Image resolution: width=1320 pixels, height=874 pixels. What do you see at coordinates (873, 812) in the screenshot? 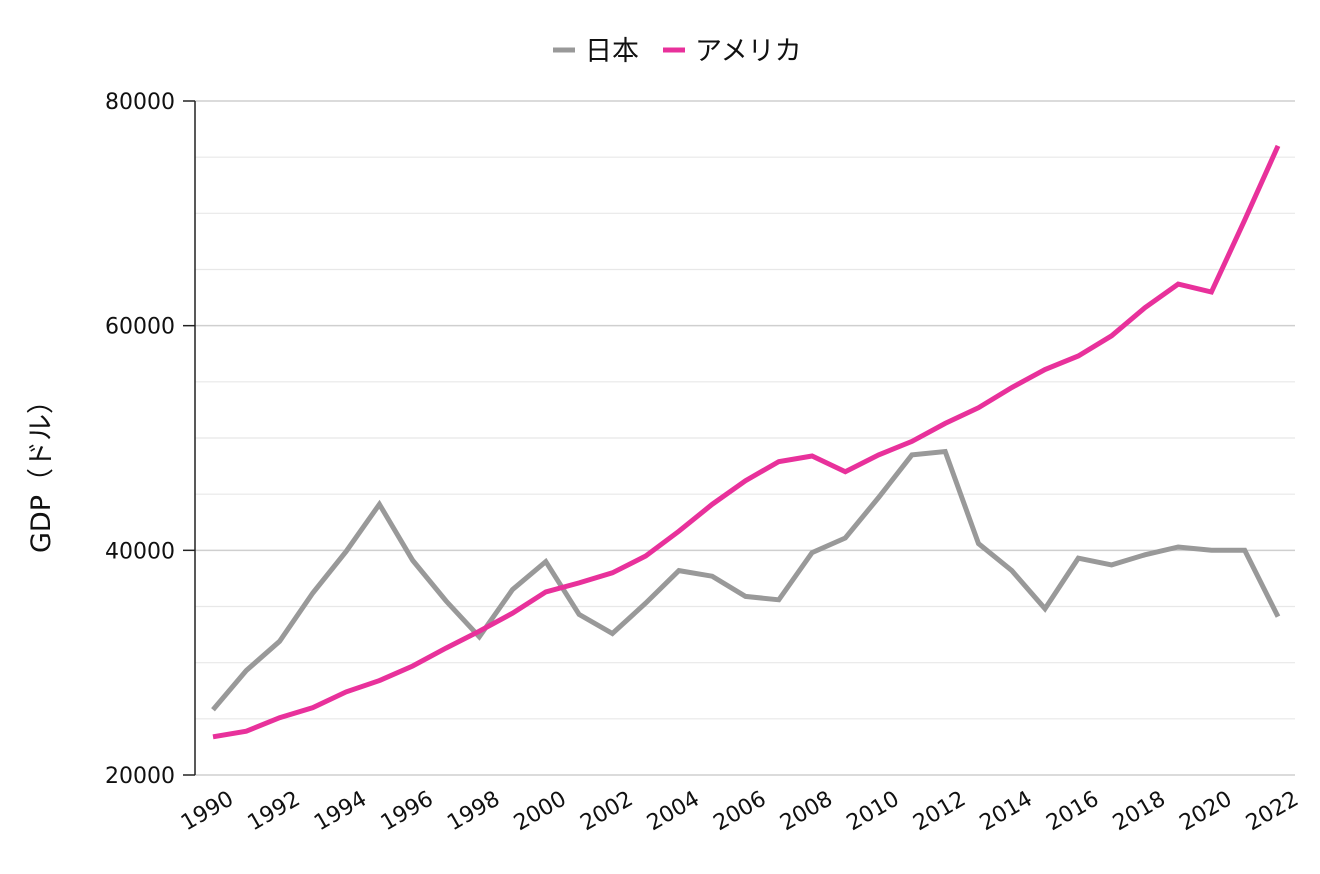
I see `x-tick-label: 2010` at bounding box center [873, 812].